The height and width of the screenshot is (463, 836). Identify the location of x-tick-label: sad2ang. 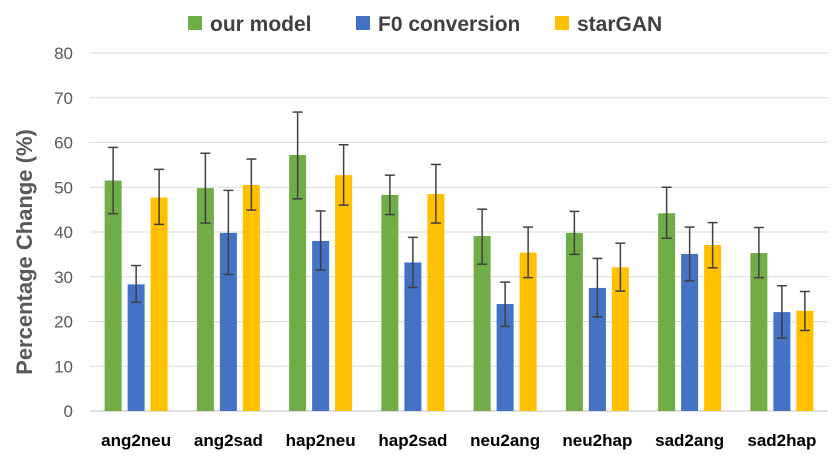
(689, 440).